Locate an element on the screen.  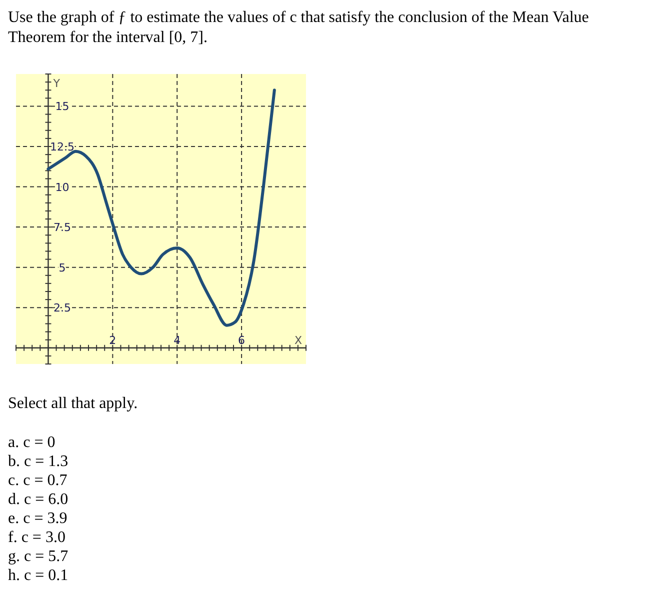
text: h. c = 0.1 is located at coordinates (39, 575).